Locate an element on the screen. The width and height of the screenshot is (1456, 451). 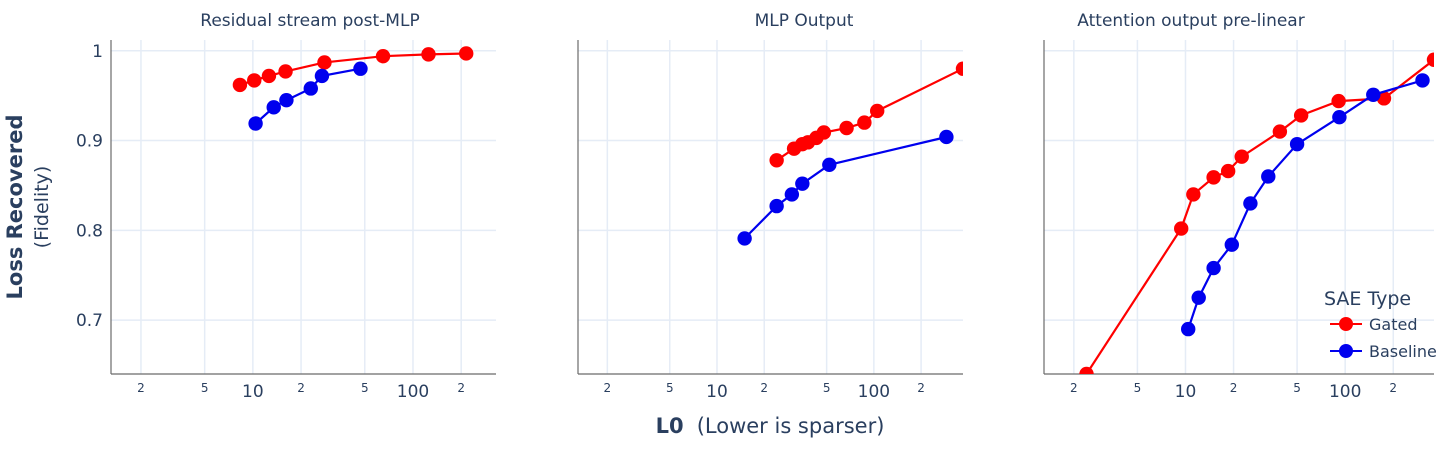
y-tick-label: 0.8 is located at coordinates (89, 231).